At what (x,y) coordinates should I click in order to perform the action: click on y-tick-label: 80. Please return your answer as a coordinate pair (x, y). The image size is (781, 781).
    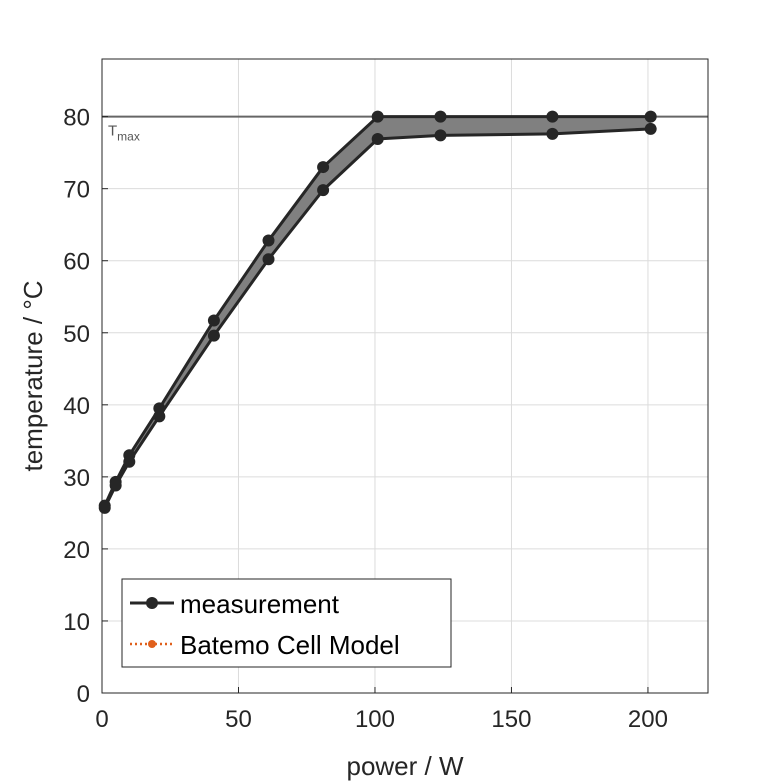
    Looking at the image, I should click on (76, 118).